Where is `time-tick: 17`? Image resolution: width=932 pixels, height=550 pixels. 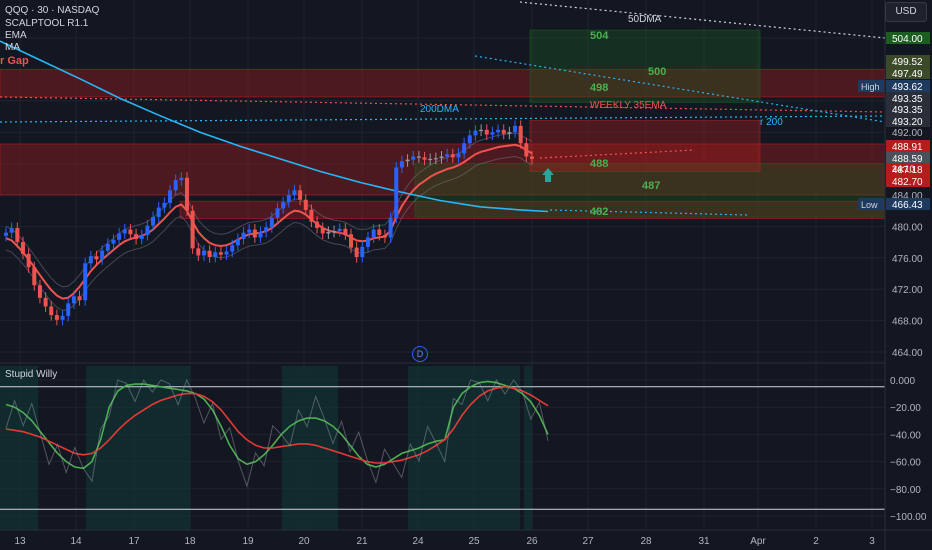
time-tick: 17 is located at coordinates (134, 541).